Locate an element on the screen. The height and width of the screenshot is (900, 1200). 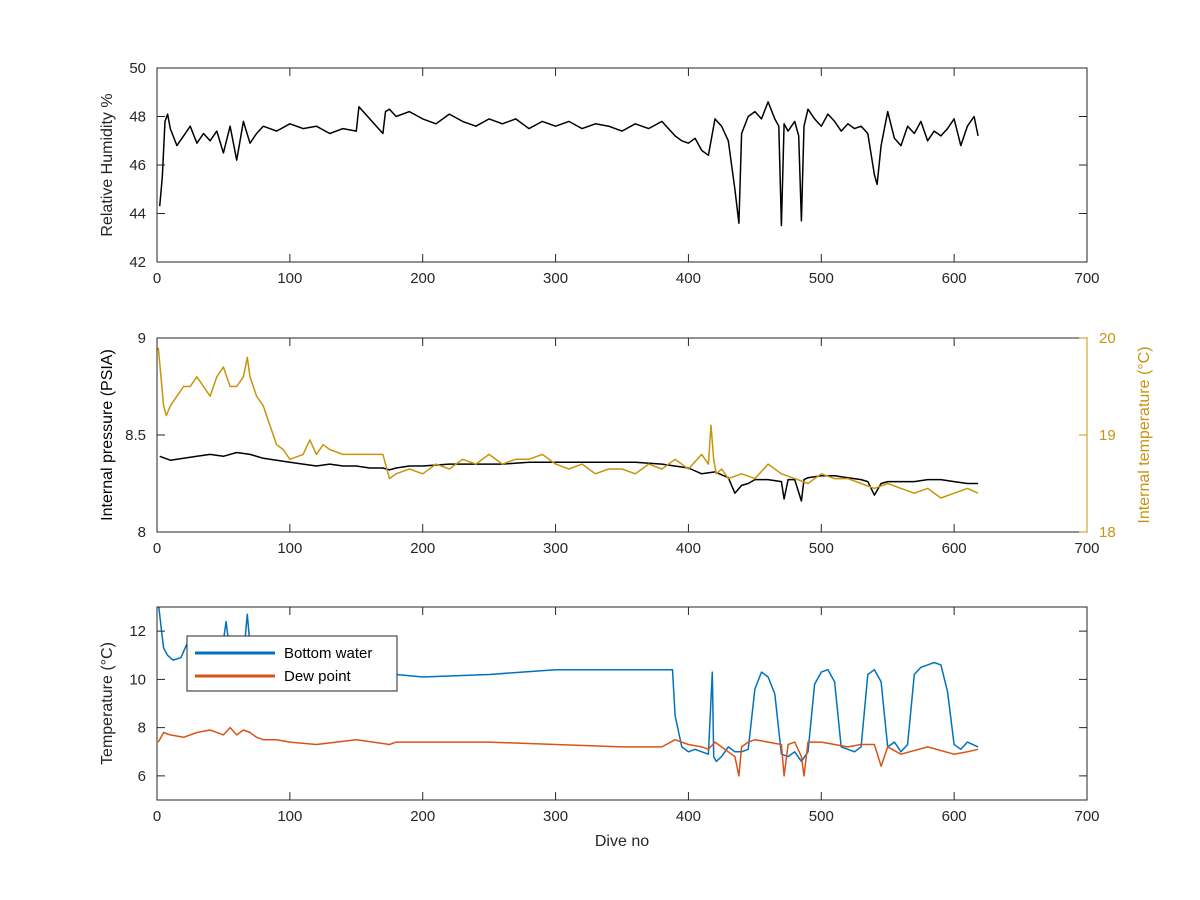
y-axis-label: Relative Humidity % is located at coordinates (107, 164).